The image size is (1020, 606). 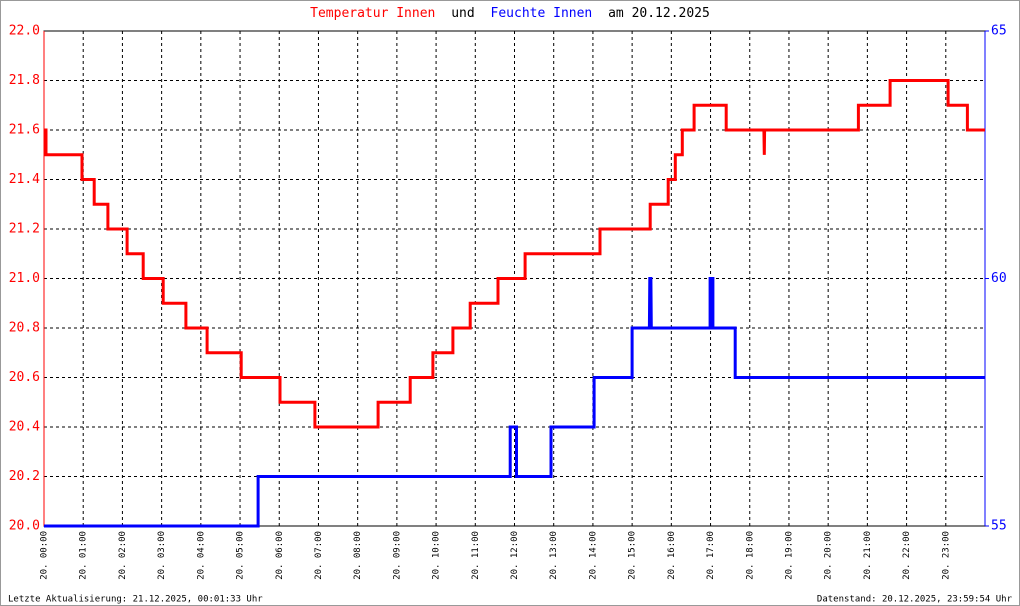 What do you see at coordinates (397, 555) in the screenshot?
I see `x-tick-label: 20. 09:00` at bounding box center [397, 555].